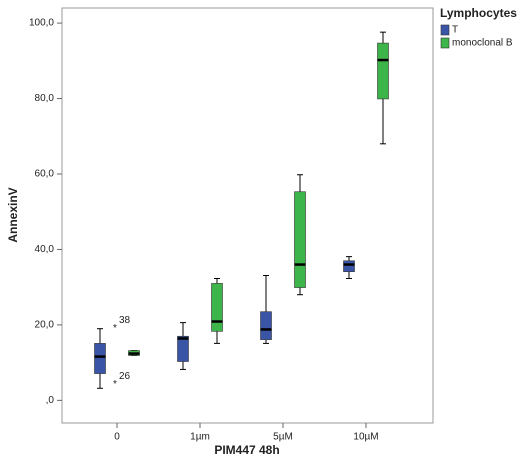 This screenshot has width=520, height=461. What do you see at coordinates (45, 174) in the screenshot?
I see `y-tick-label: 60,0` at bounding box center [45, 174].